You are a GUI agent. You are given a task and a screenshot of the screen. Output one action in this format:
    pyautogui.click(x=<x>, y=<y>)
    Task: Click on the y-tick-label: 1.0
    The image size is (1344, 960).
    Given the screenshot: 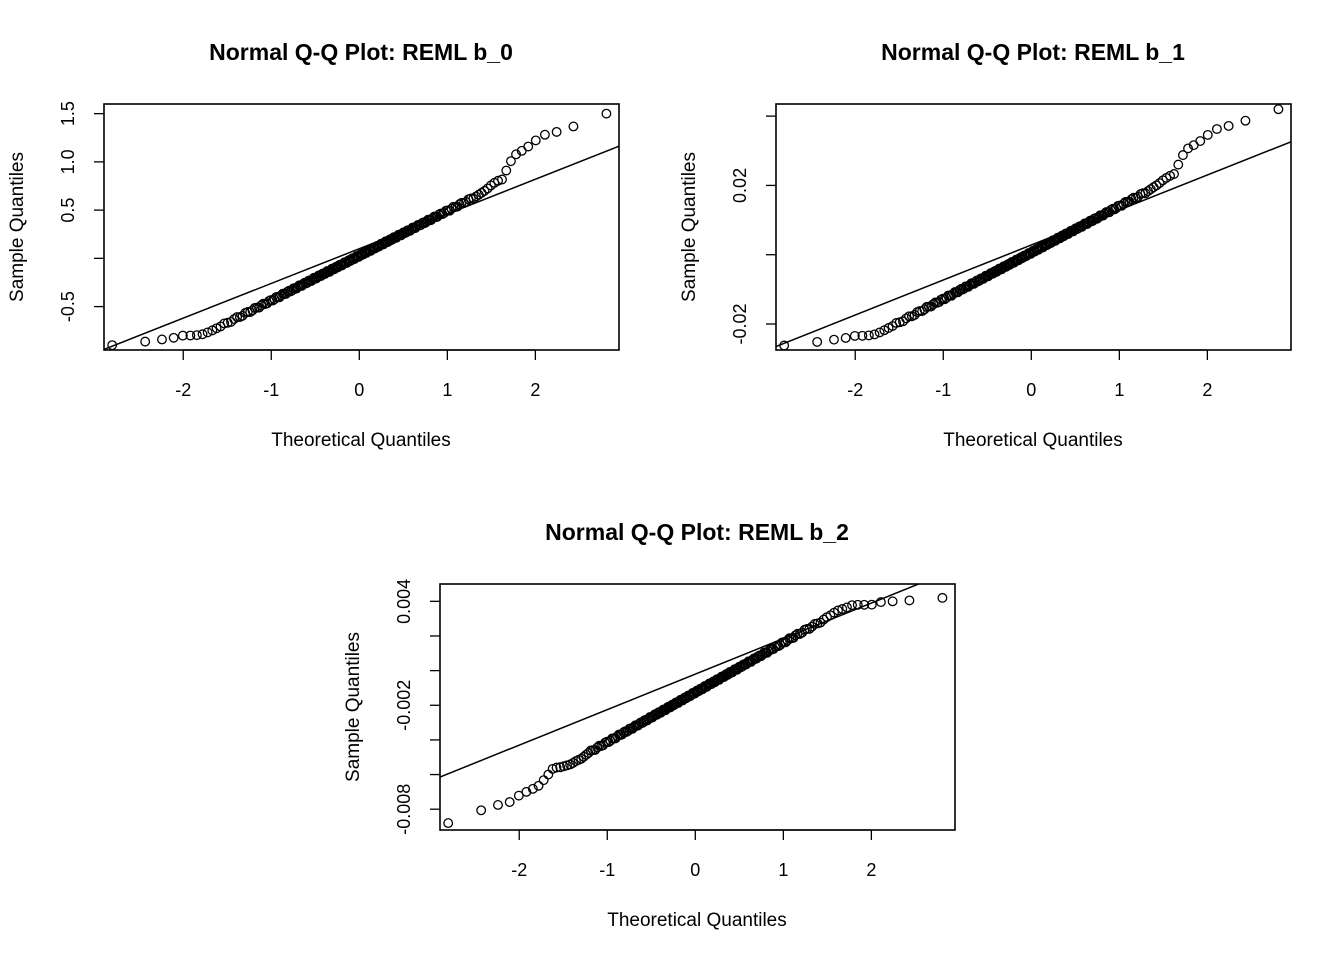 What is the action you would take?
    pyautogui.click(x=68, y=161)
    